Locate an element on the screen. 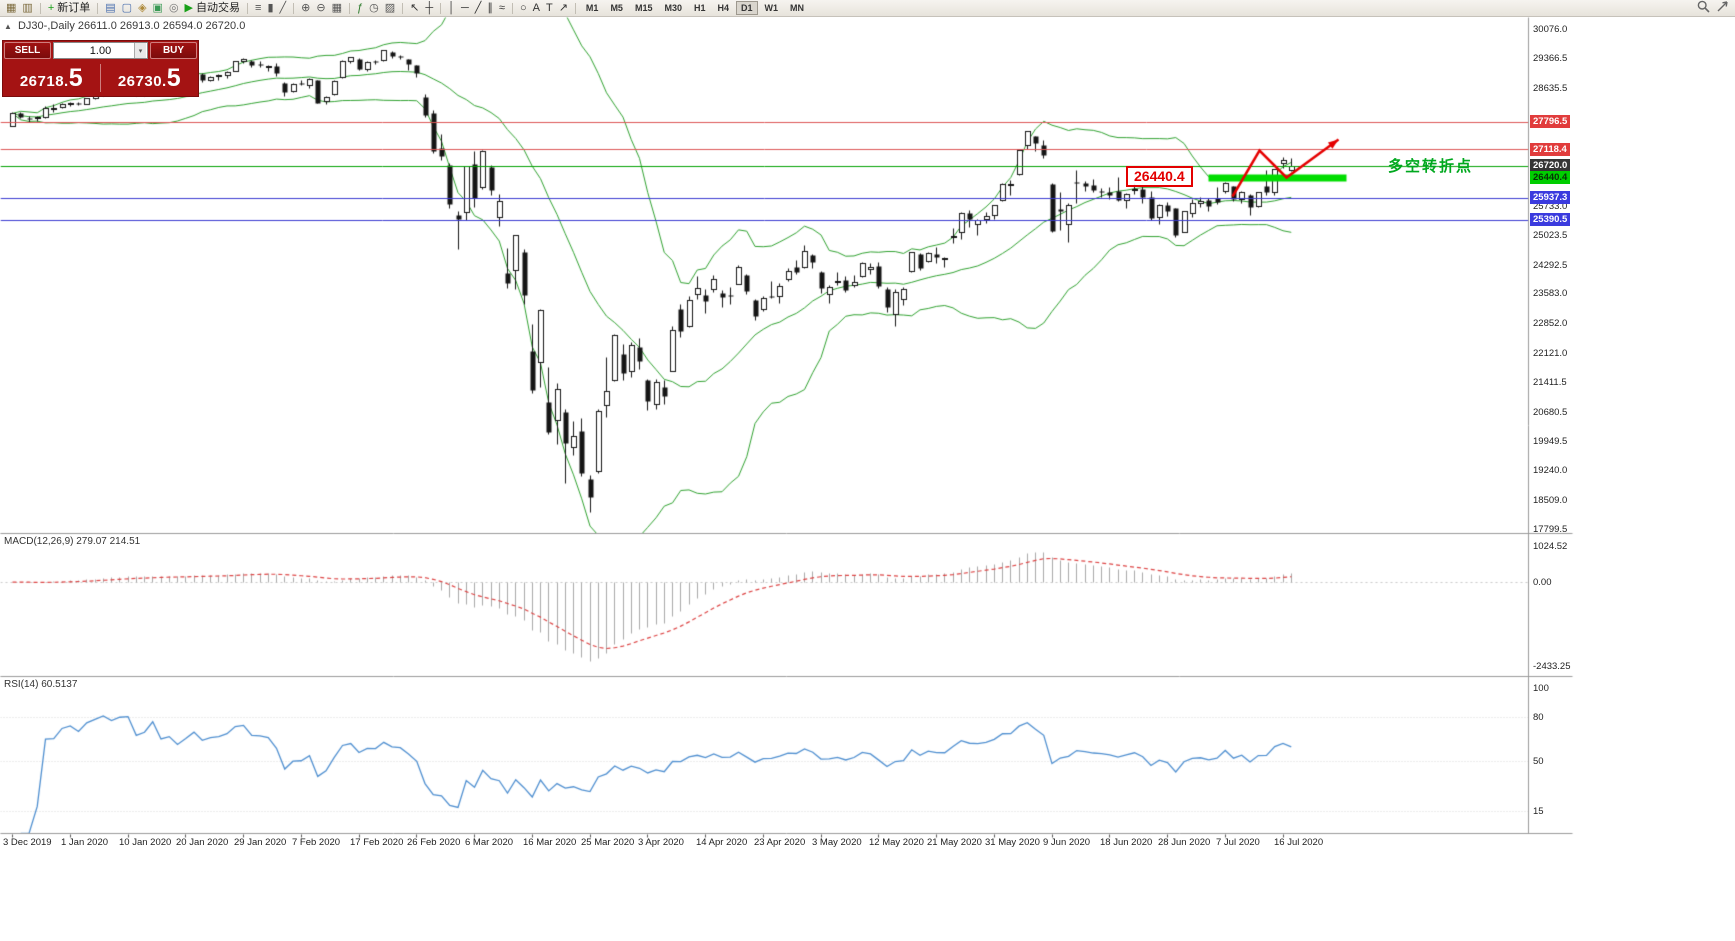  candlestick-chart-icon: ▮ is located at coordinates (270, 8).